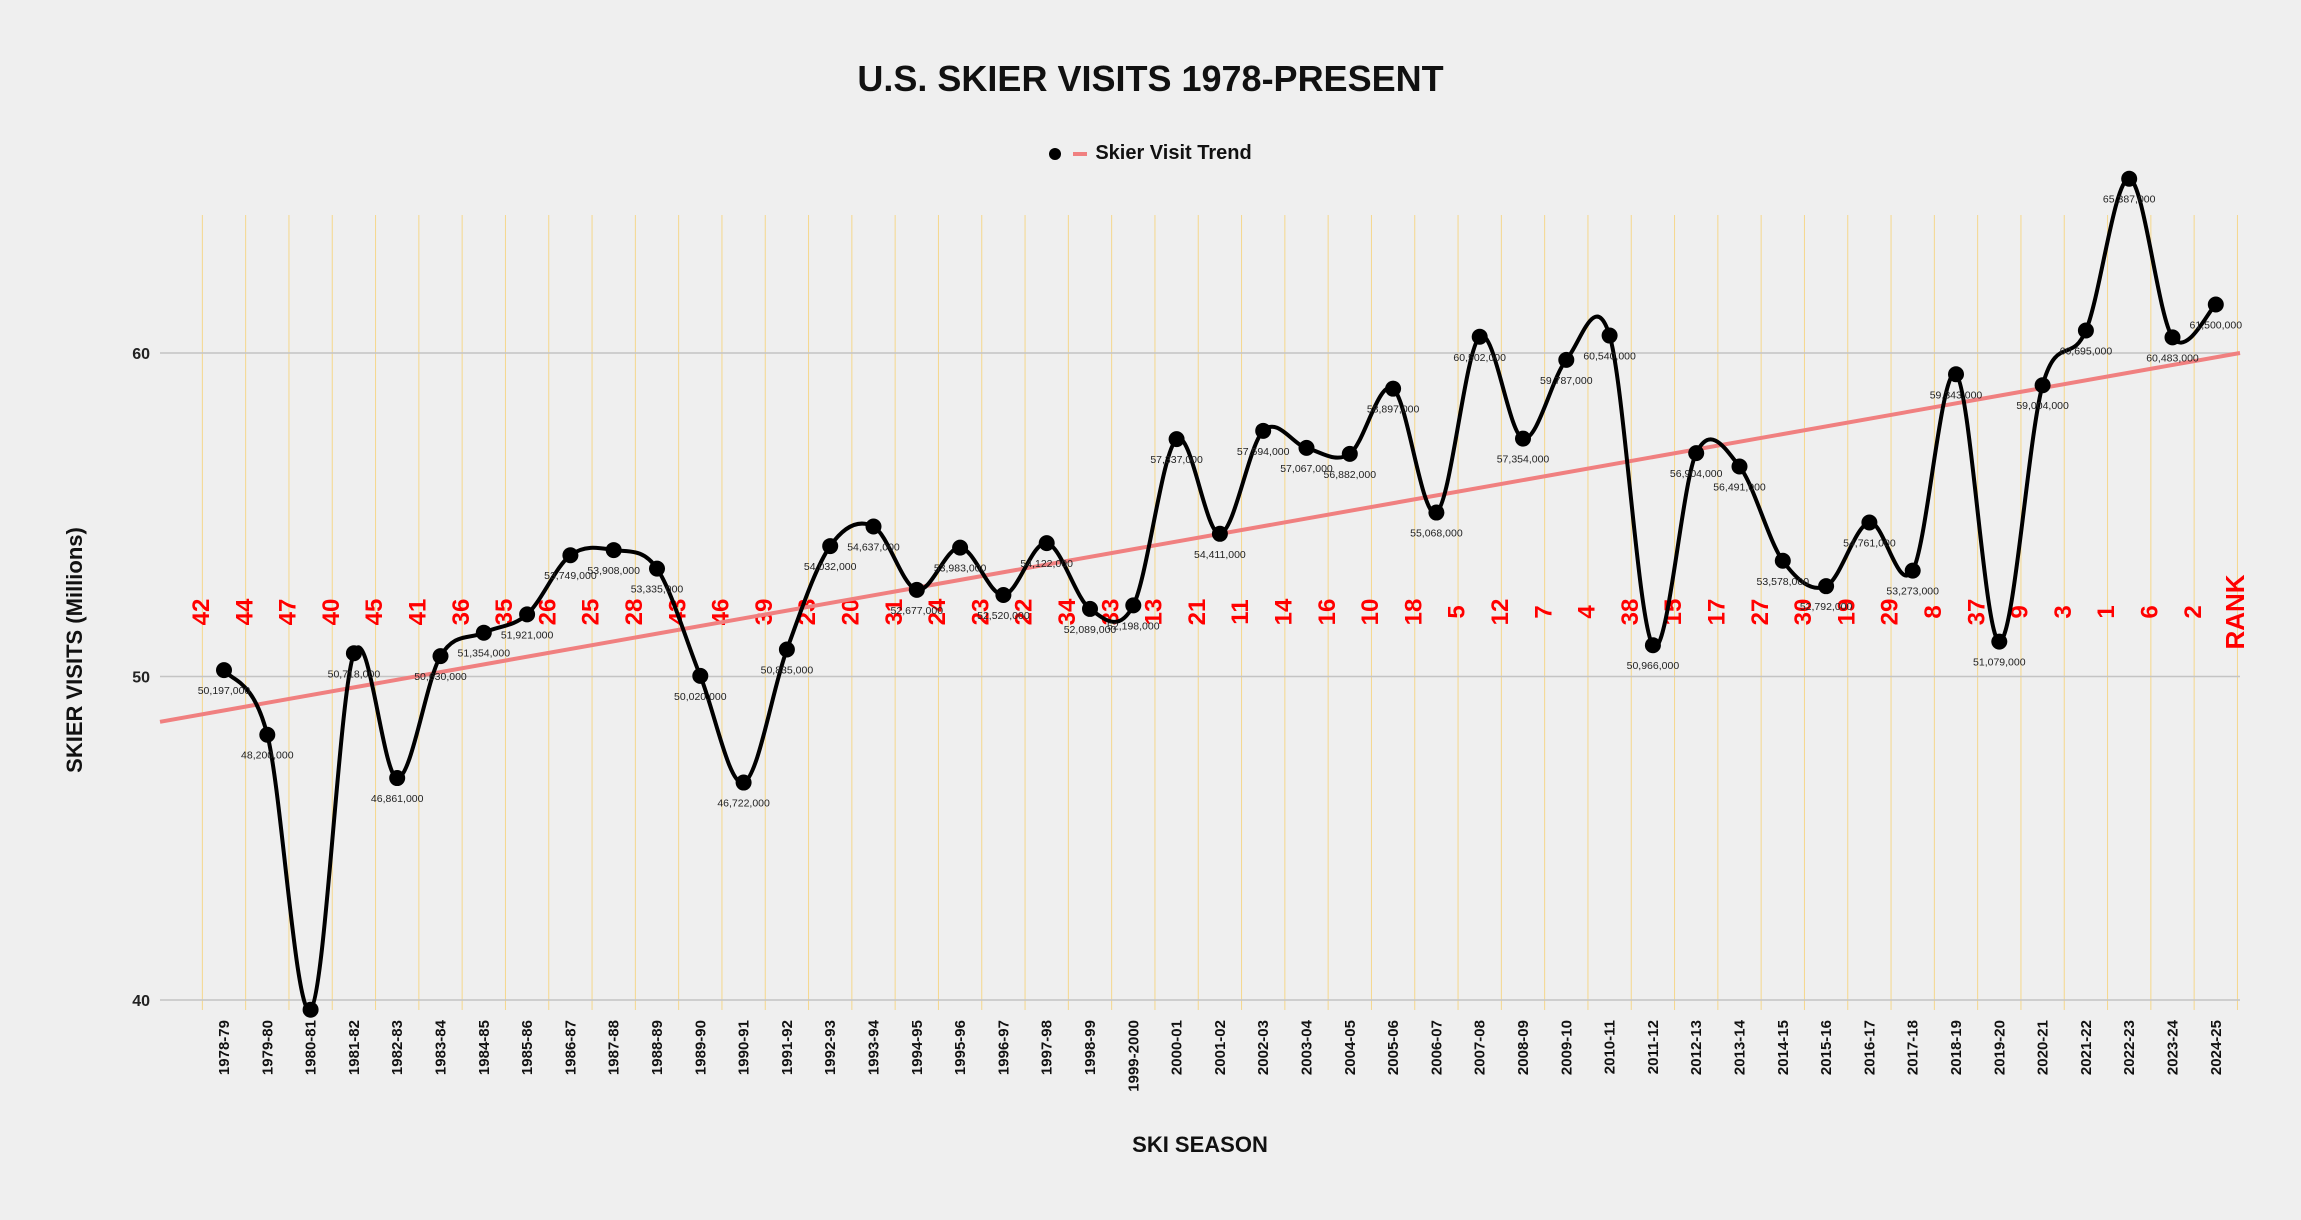 The image size is (2301, 1220). What do you see at coordinates (1370, 612) in the screenshot?
I see `rank-label-value: 10` at bounding box center [1370, 612].